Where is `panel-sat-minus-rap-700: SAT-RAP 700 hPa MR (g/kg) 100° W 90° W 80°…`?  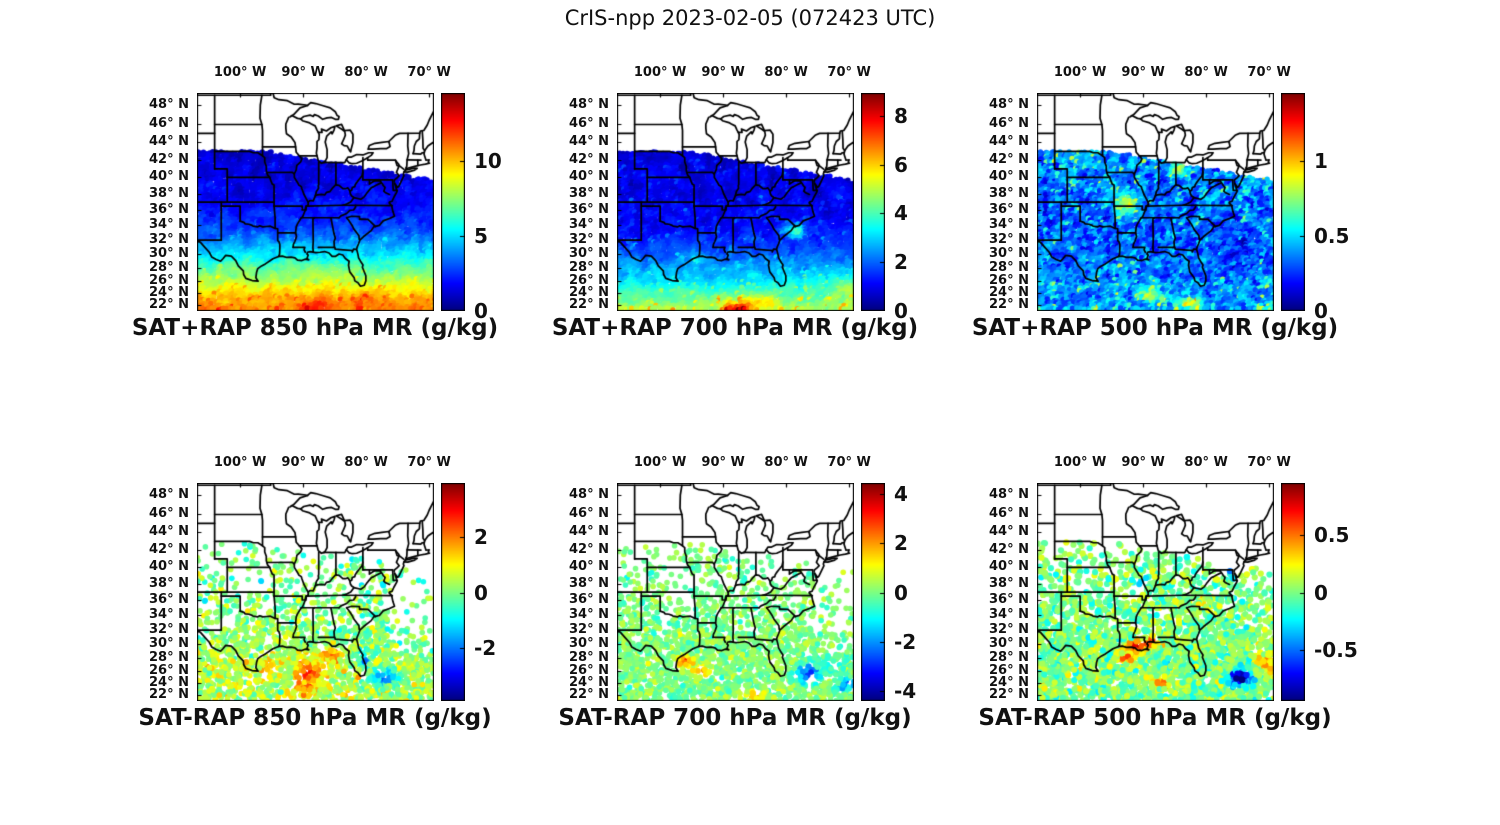
panel-sat-minus-rap-700: SAT-RAP 700 hPa MR (g/kg) 100° W 90° W 80°… is located at coordinates (736, 593).